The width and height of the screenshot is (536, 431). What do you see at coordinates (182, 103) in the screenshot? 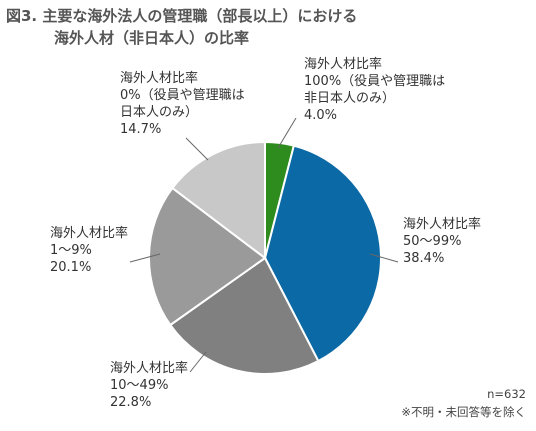
I see `slice-label-5: 海外人材比率 0%（役員や管理職は日本人のみ） 14.7%` at bounding box center [182, 103].